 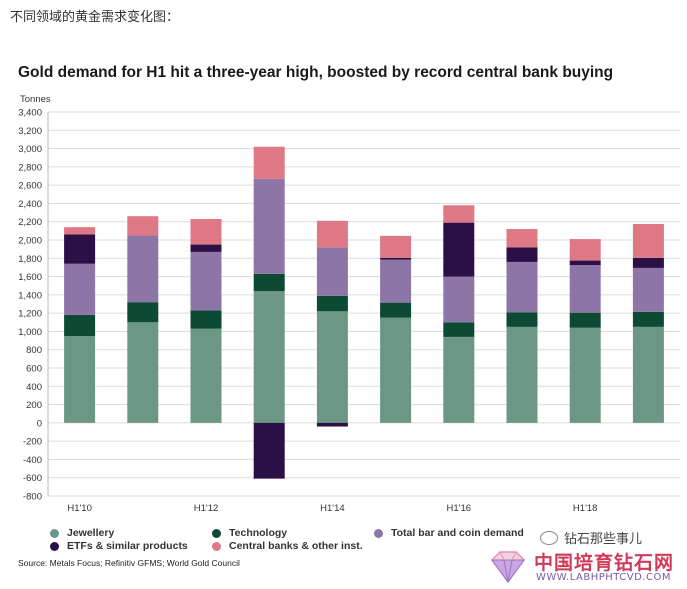 I want to click on site-url: WWW.LABHPHTCVD.COM, so click(x=603, y=577).